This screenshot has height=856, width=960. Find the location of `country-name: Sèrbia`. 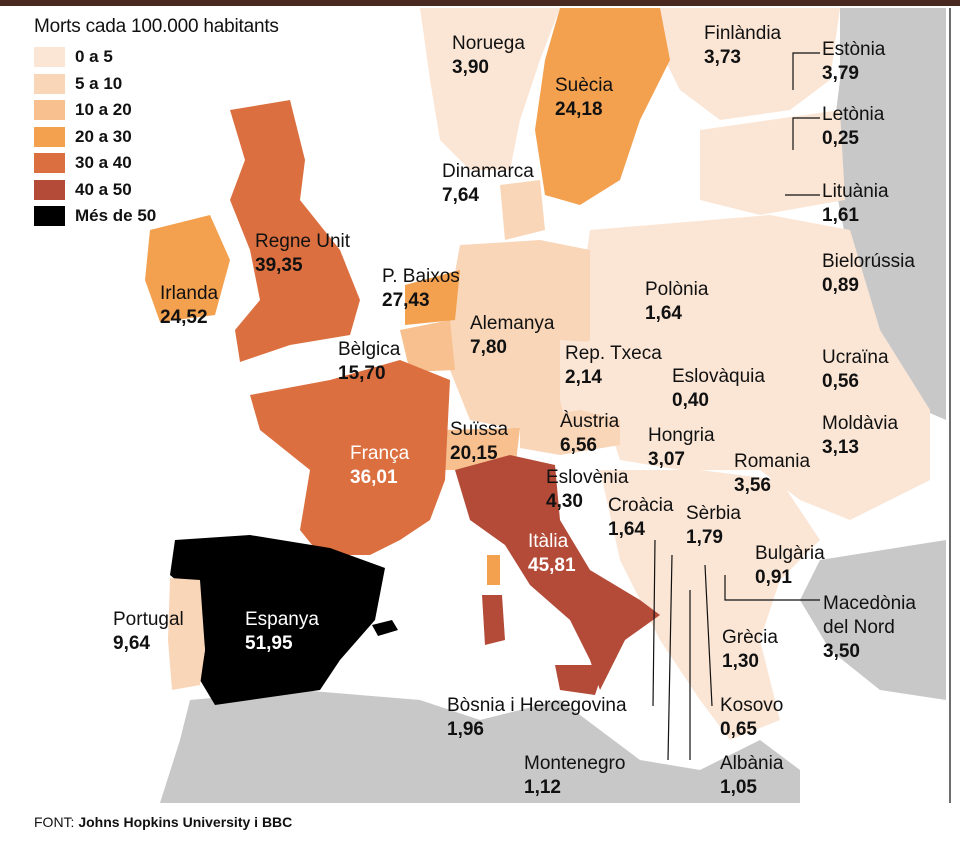

country-name: Sèrbia is located at coordinates (713, 513).